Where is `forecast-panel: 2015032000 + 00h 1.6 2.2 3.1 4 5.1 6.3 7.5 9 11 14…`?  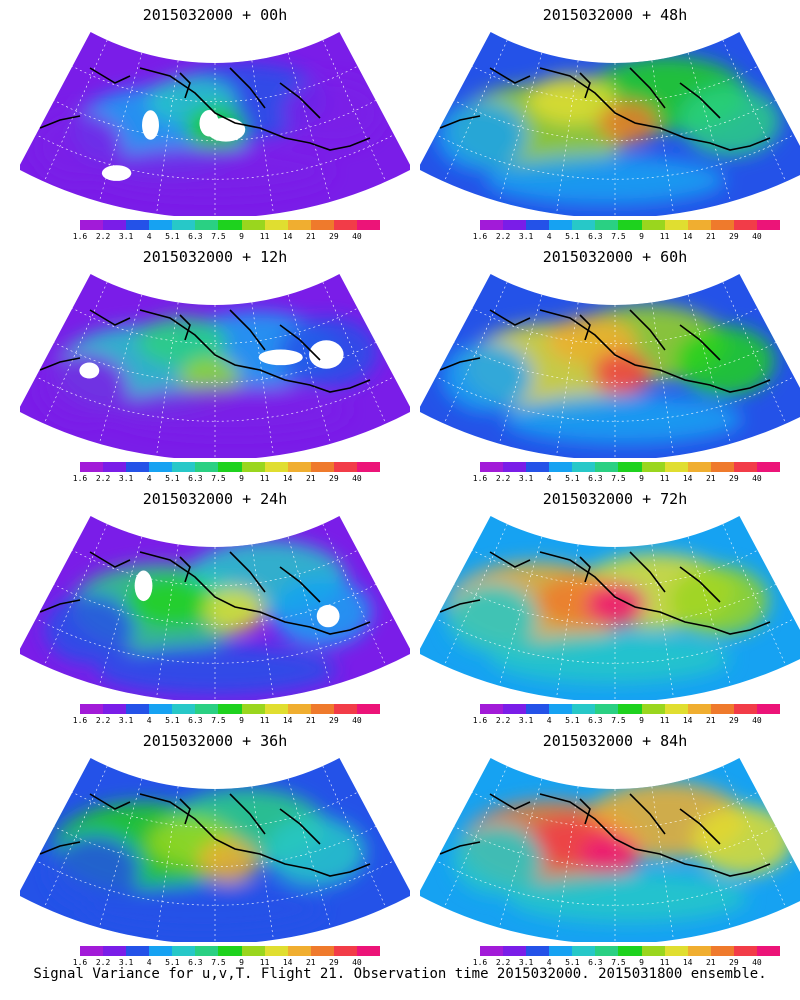
forecast-panel: 2015032000 + 00h 1.6 2.2 3.1 4 5.1 6.3 7.5 9 11 14… is located at coordinates (215, 131).